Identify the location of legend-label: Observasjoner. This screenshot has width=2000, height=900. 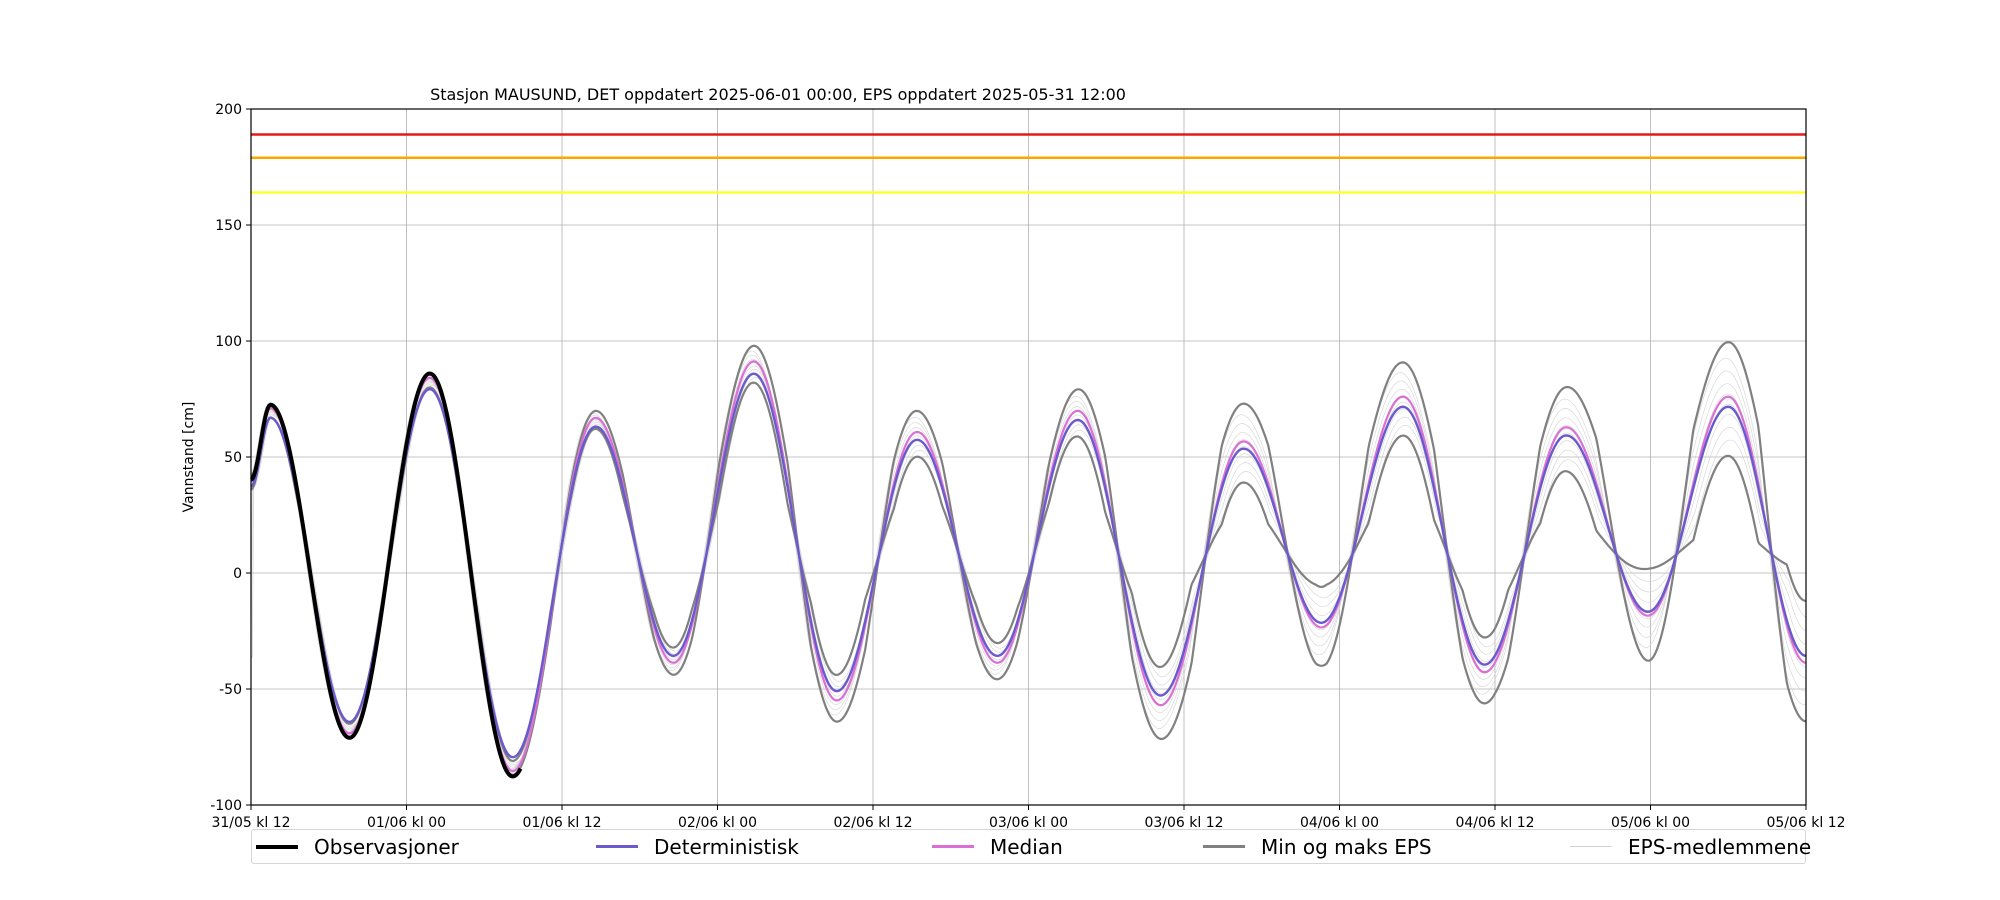
(386, 846).